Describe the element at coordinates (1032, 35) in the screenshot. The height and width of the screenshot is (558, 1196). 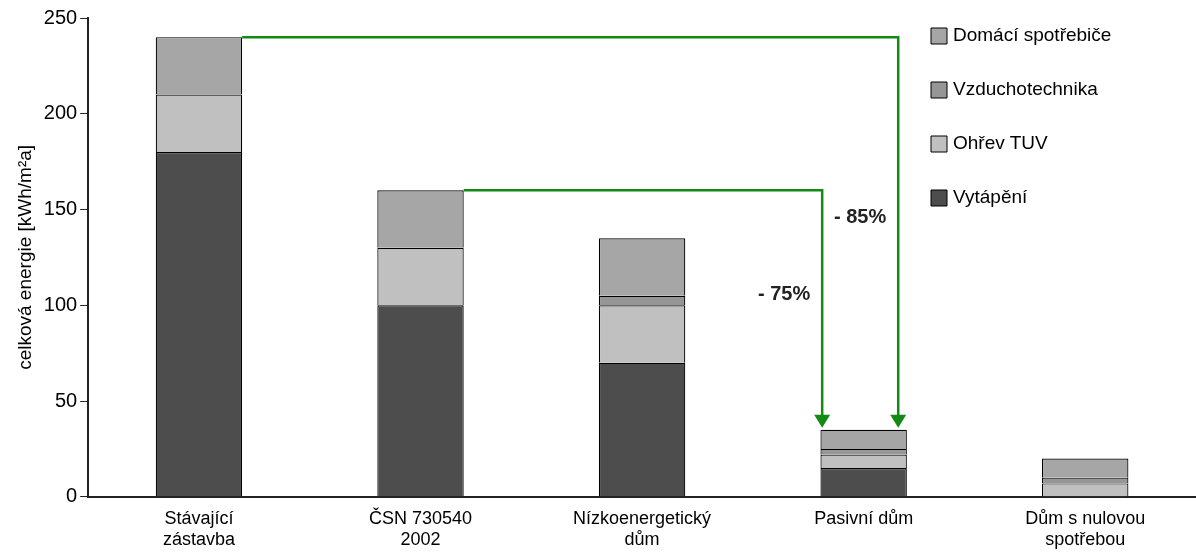
I see `legend-label: Domácí spotřebiče` at that location.